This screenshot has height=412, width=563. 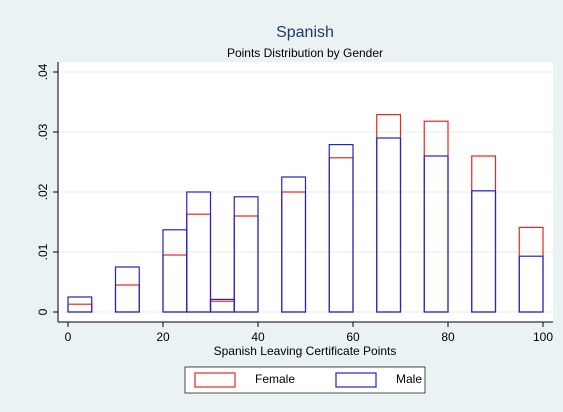 What do you see at coordinates (275, 379) in the screenshot?
I see `legend-label: Female` at bounding box center [275, 379].